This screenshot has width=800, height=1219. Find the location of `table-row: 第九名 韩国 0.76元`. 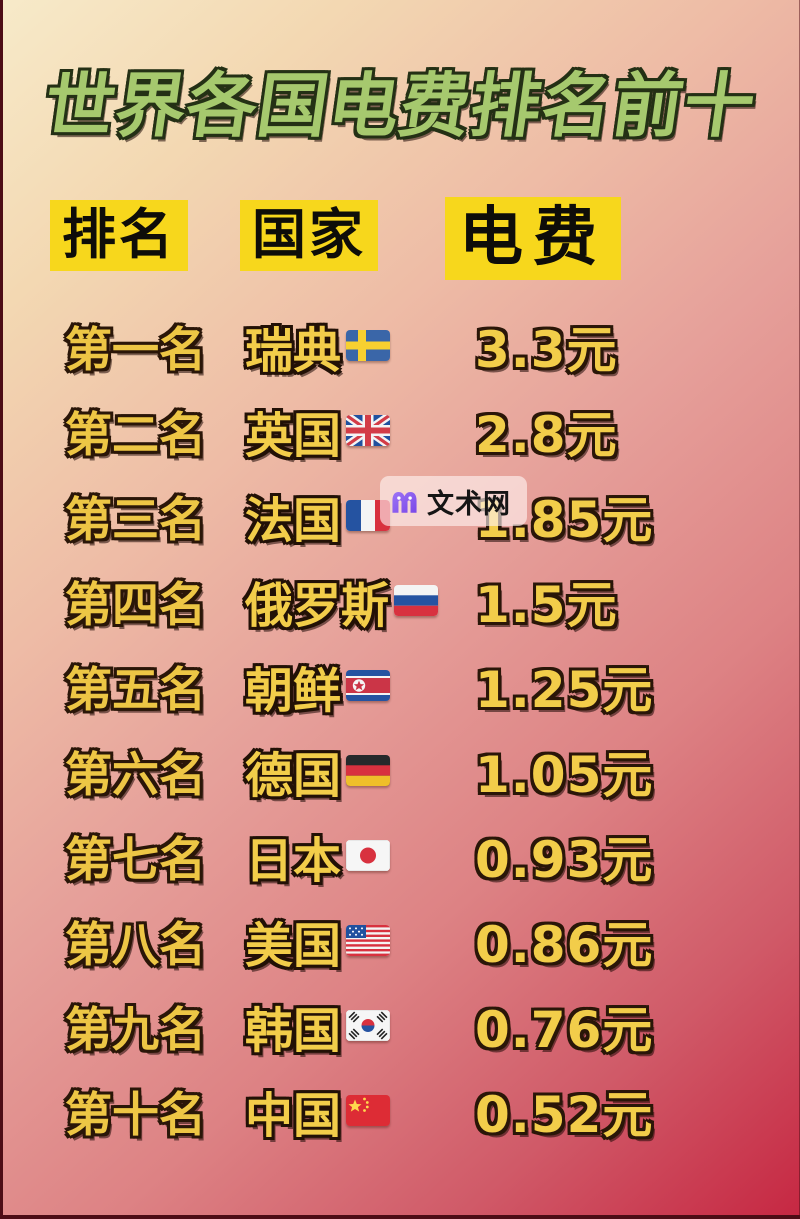

table-row: 第九名 韩国 0.76元 is located at coordinates (400, 1025).